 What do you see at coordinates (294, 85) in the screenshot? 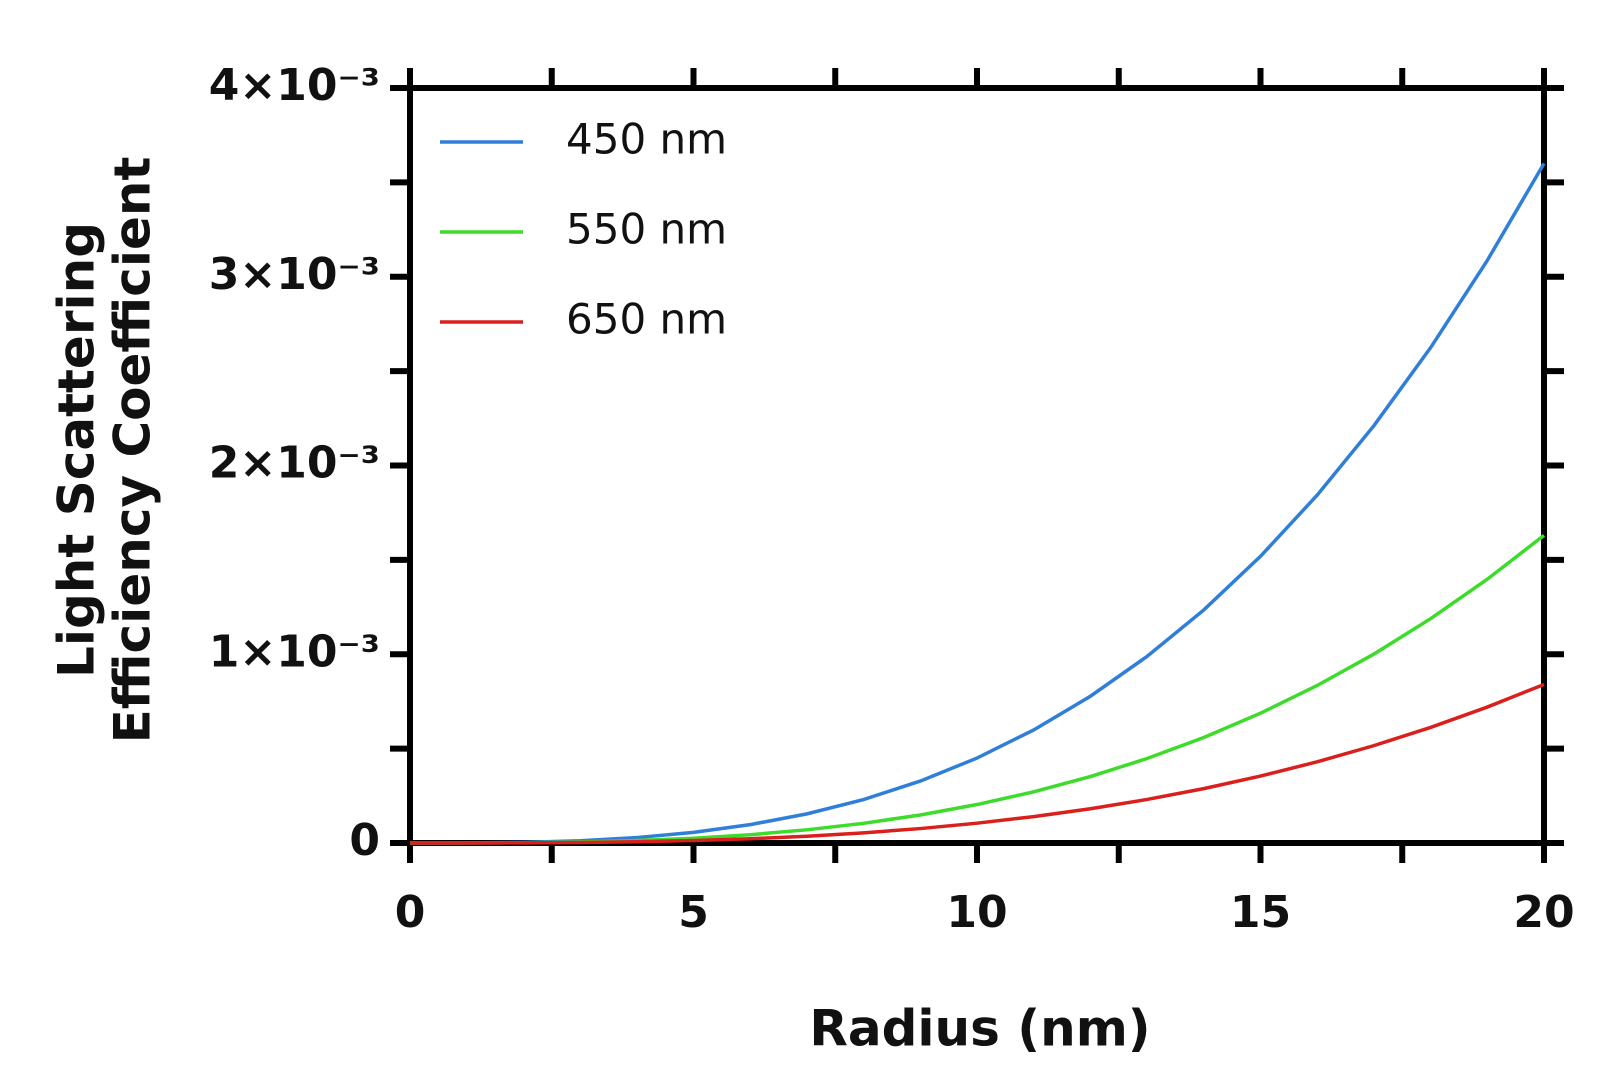
I see `y-tick-label: 4×10⁻³` at bounding box center [294, 85].